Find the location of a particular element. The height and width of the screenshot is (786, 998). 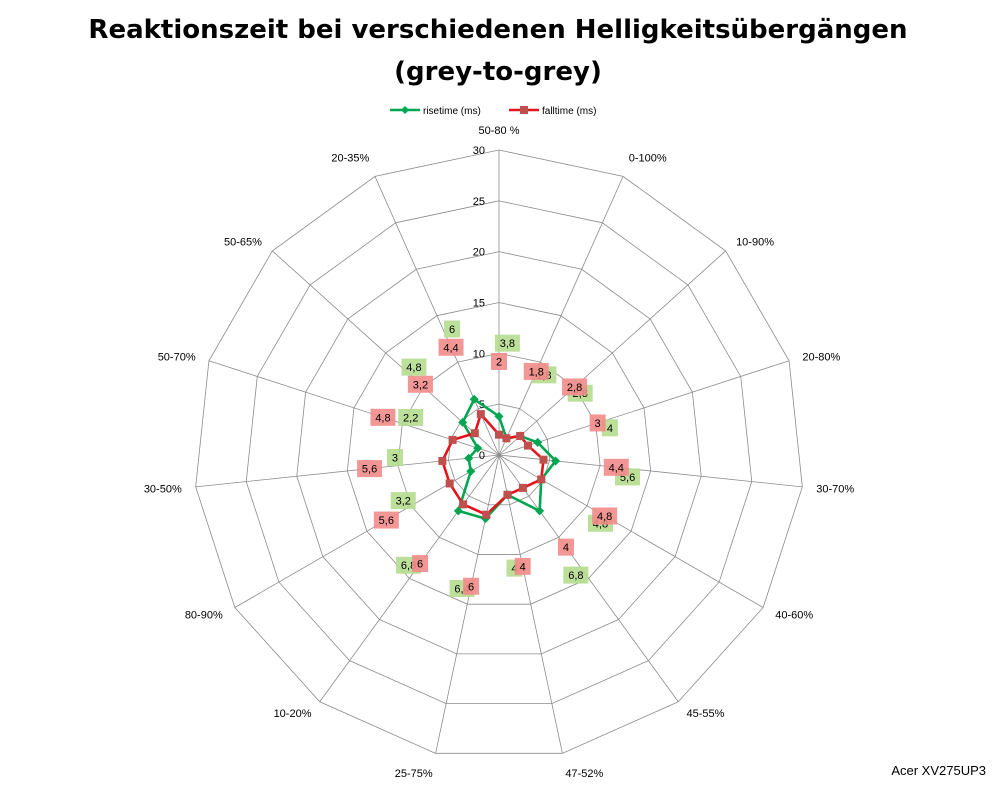

legend-label-risetime: risetime (ms) is located at coordinates (452, 111).